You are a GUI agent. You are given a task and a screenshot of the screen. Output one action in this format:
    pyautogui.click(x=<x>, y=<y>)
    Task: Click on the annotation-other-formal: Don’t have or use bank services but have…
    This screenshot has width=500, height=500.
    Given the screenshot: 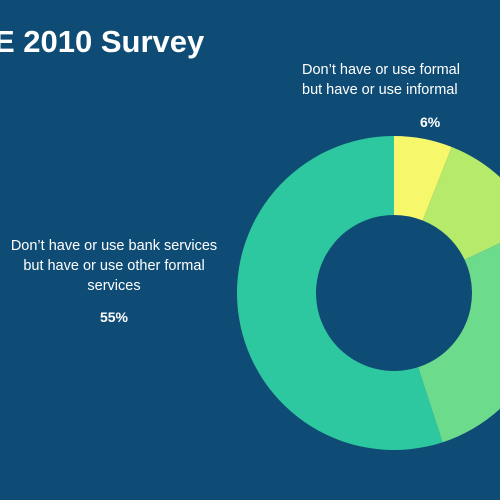 What is the action you would take?
    pyautogui.click(x=123, y=281)
    